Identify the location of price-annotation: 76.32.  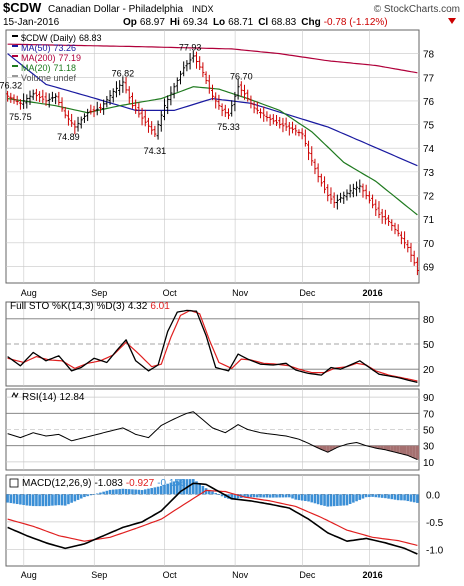
(11, 85).